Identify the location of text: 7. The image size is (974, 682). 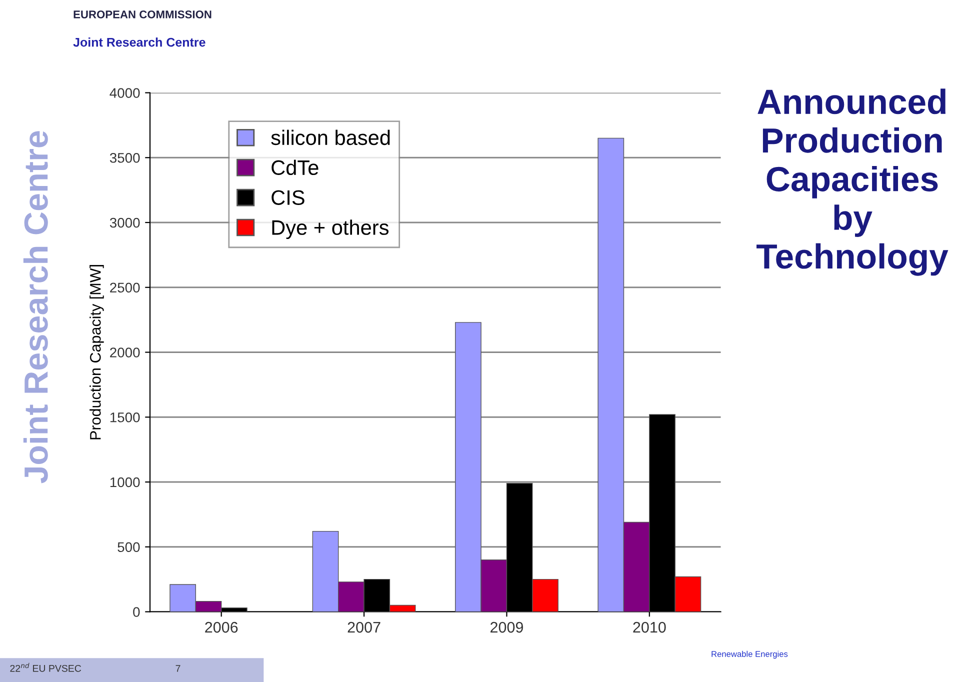
(178, 668).